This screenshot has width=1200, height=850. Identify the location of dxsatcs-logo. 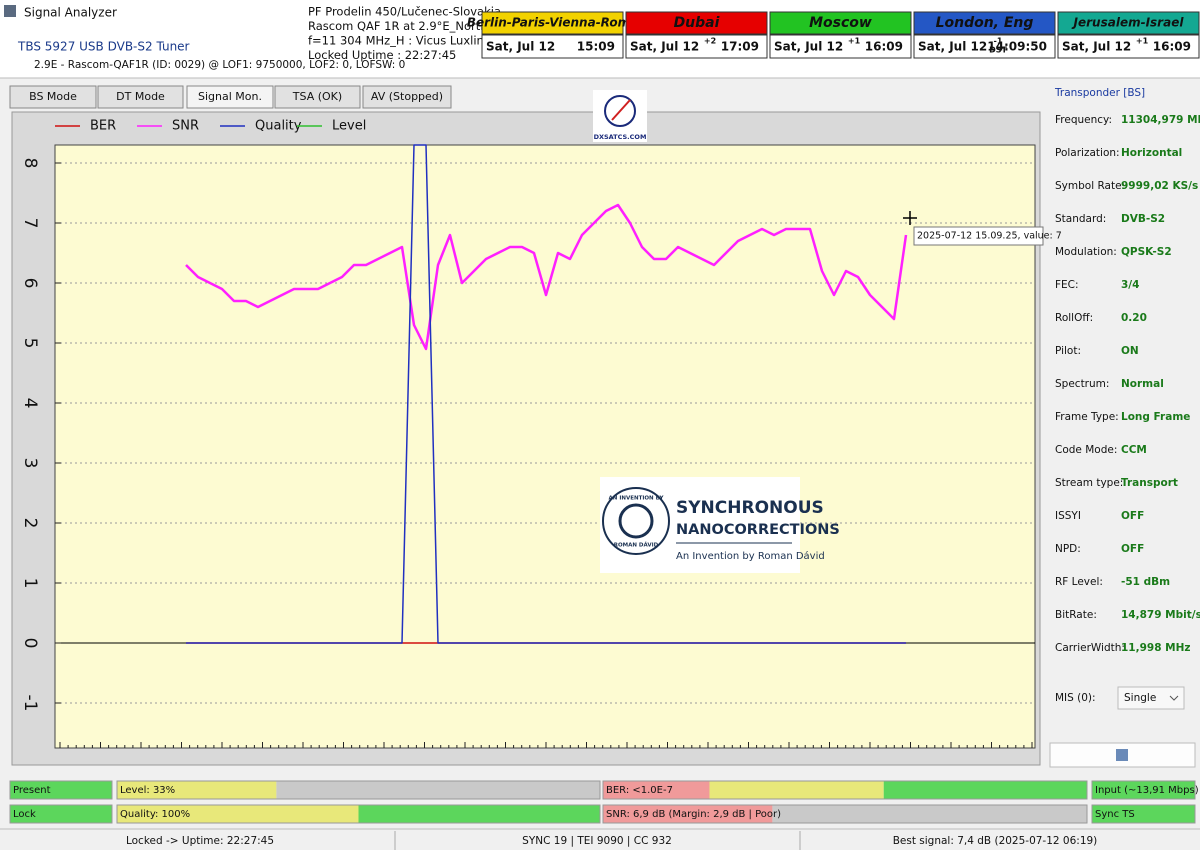
(620, 116).